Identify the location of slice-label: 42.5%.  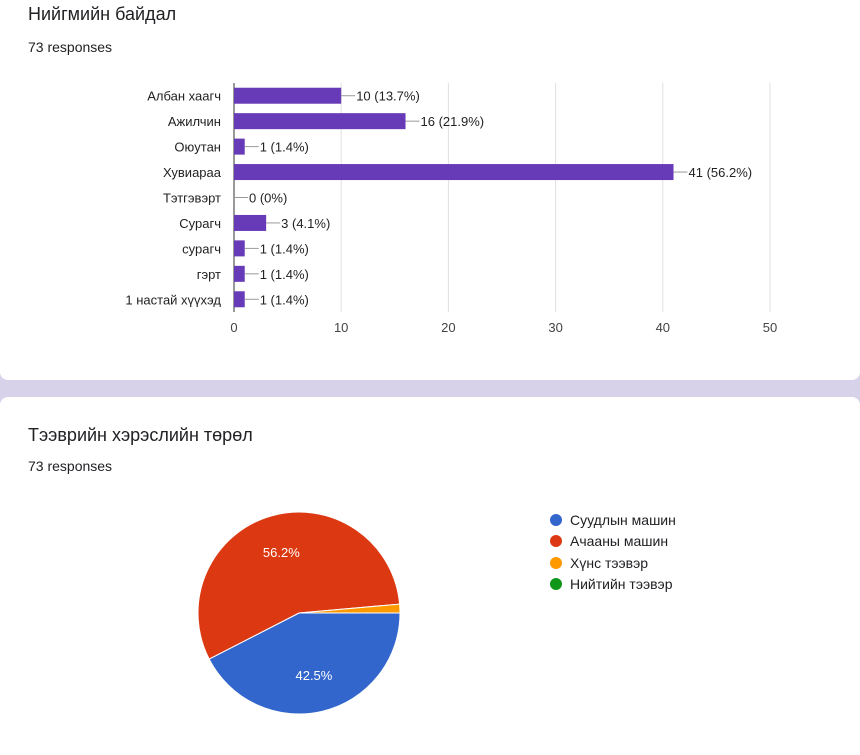
(313, 675).